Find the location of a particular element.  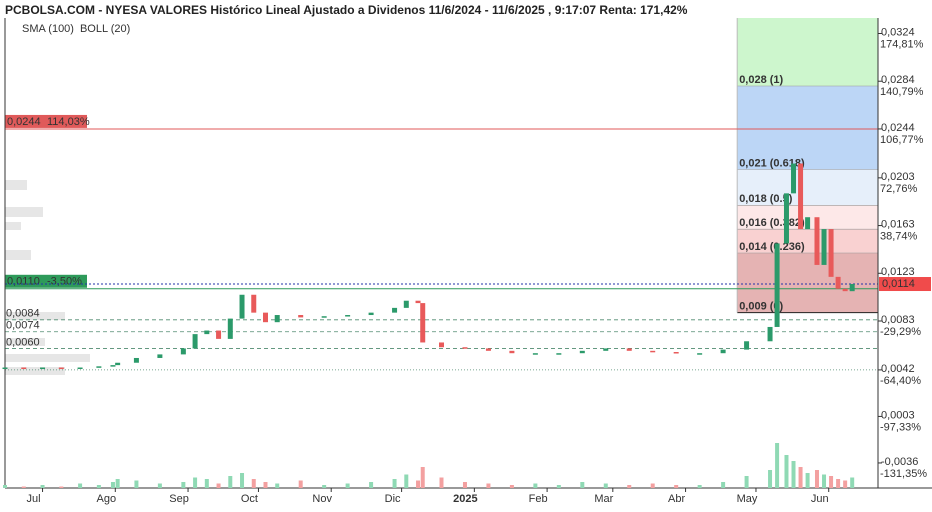

x-tick-label: Ago is located at coordinates (107, 499).